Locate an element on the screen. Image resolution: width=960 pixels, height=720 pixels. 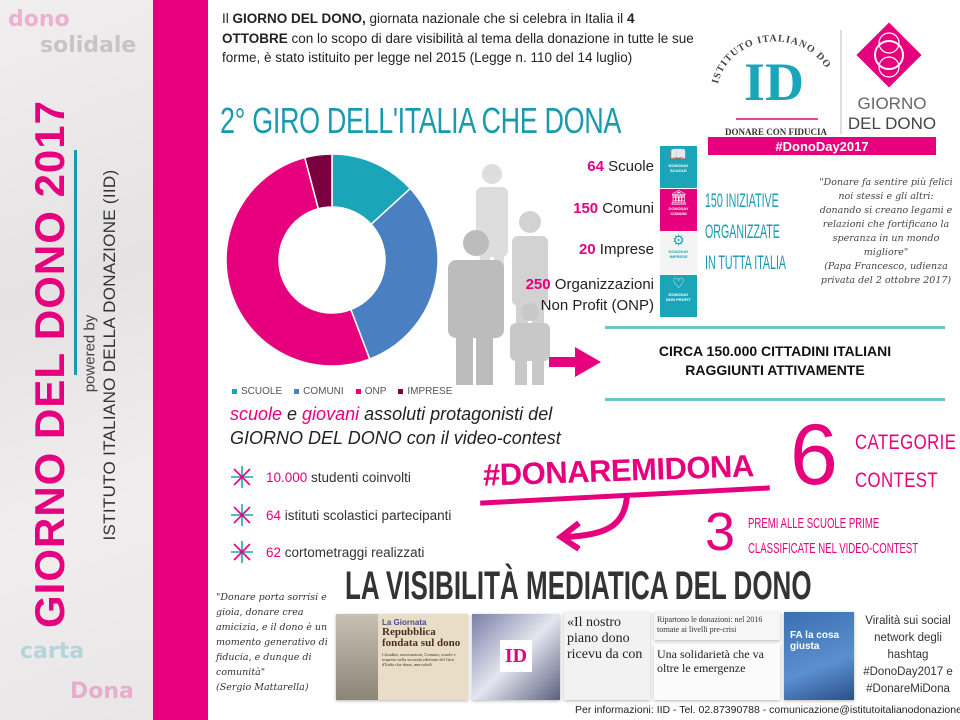
people-silhouettes-icon is located at coordinates (499, 274).